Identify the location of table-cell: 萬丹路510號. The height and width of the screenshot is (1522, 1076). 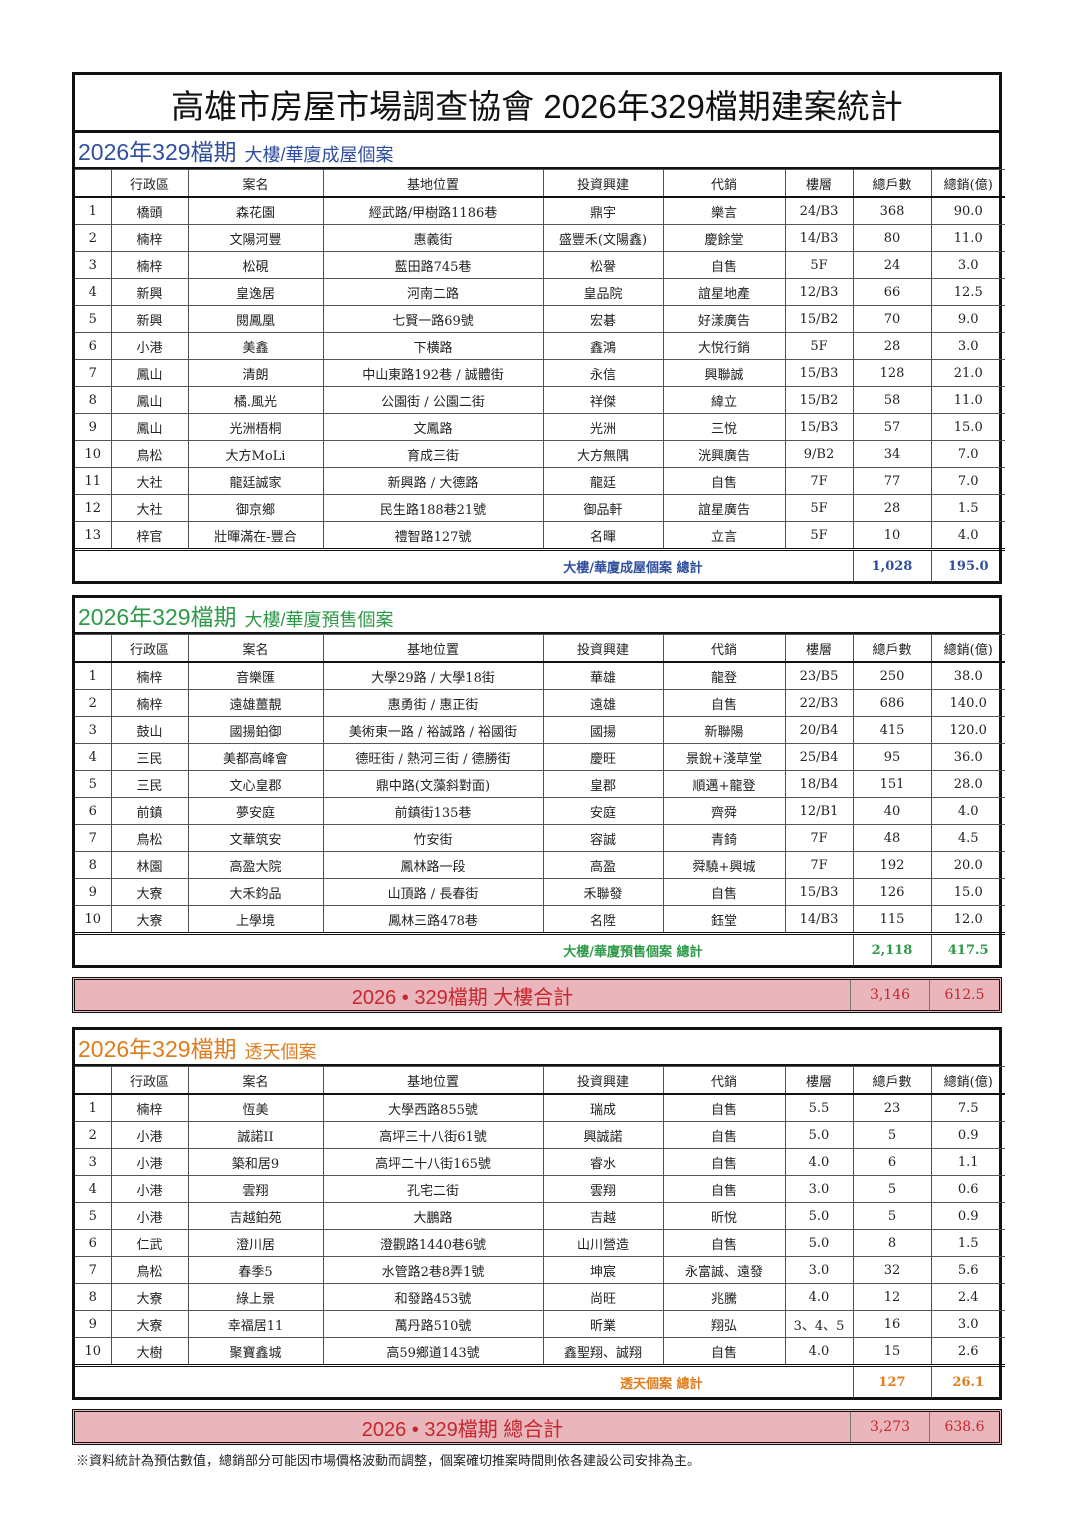
(433, 1324).